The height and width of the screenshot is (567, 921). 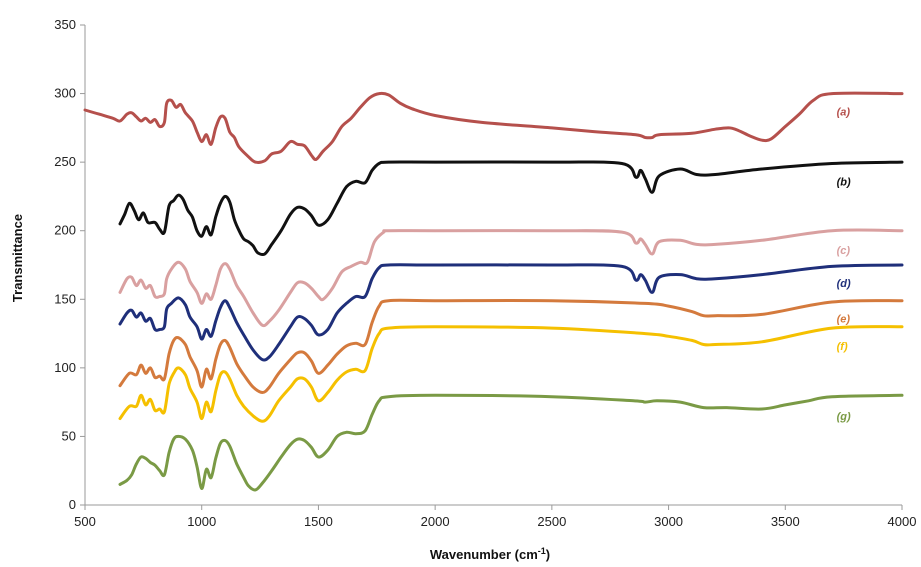 I want to click on series-line-f, so click(x=511, y=374).